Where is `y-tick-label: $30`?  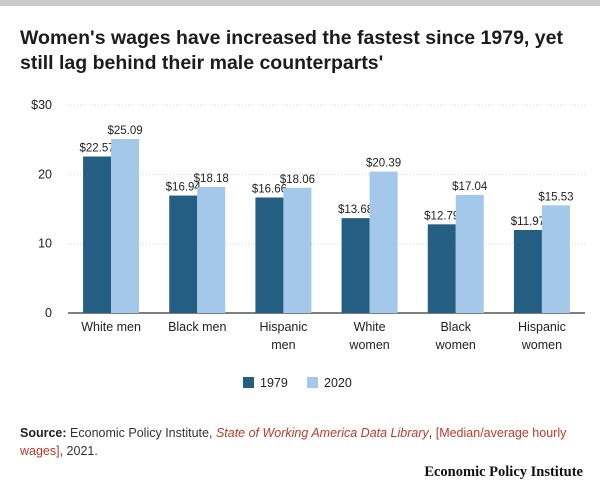
y-tick-label: $30 is located at coordinates (41, 105).